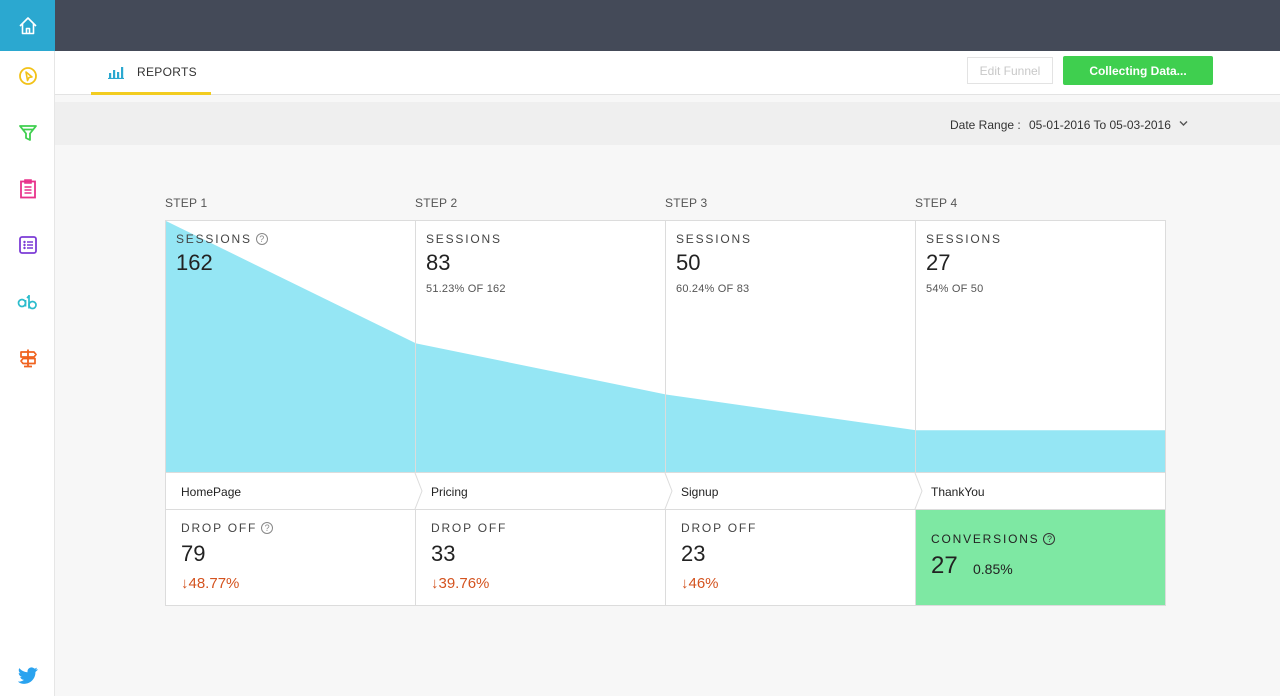  Describe the element at coordinates (667, 123) in the screenshot. I see `date-range-bar: Date Range : 05-01-2016 To 05-03-2016` at that location.